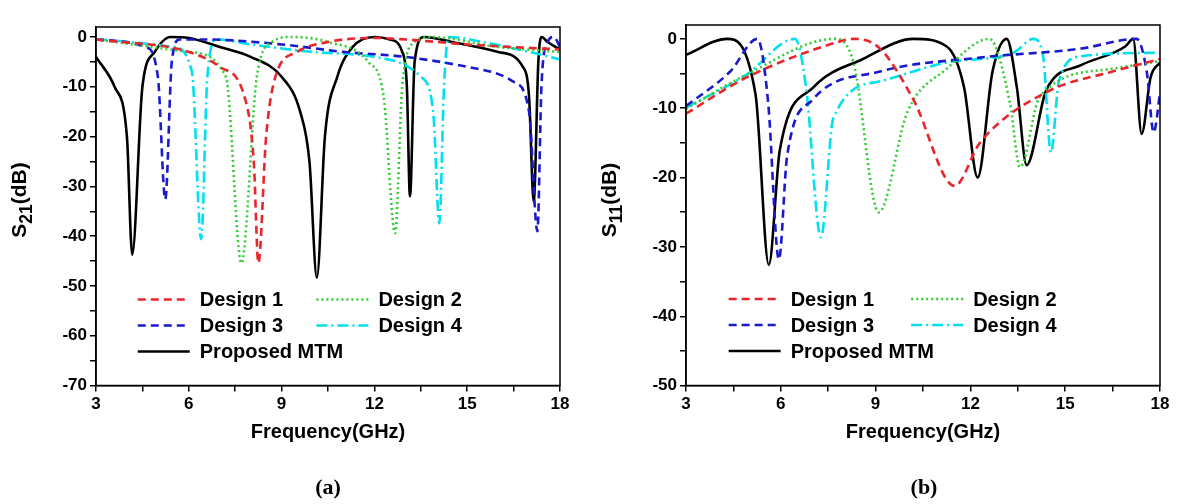 This screenshot has height=504, width=1189. What do you see at coordinates (924, 487) in the screenshot?
I see `text: (b)` at bounding box center [924, 487].